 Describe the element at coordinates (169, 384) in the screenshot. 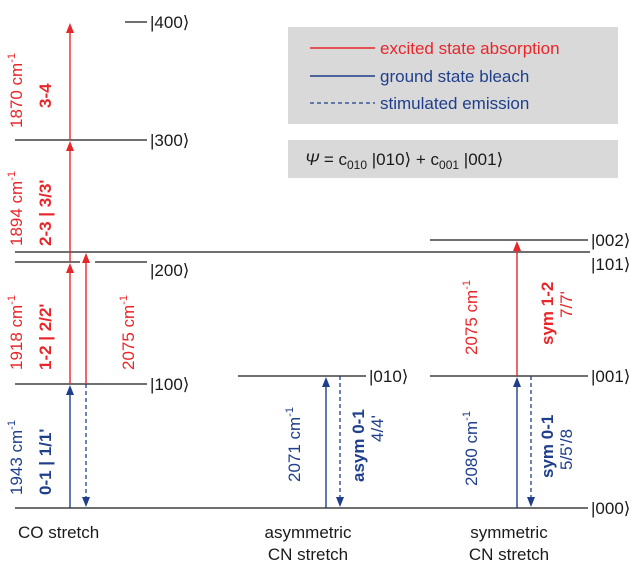

I see `label-100: |100⟩` at that location.